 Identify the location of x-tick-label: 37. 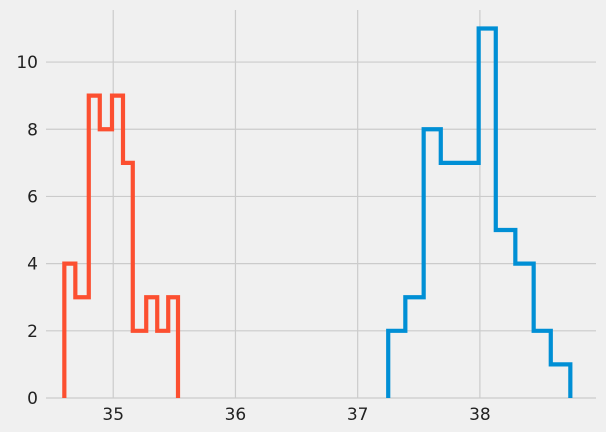
(358, 415).